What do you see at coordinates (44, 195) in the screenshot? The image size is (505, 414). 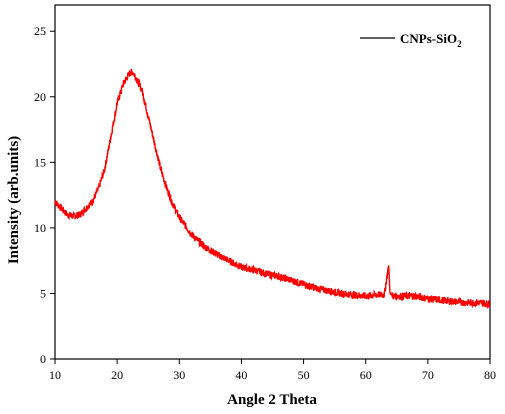 I see `y-axis-ticks: 0 5 10 15 20 25` at bounding box center [44, 195].